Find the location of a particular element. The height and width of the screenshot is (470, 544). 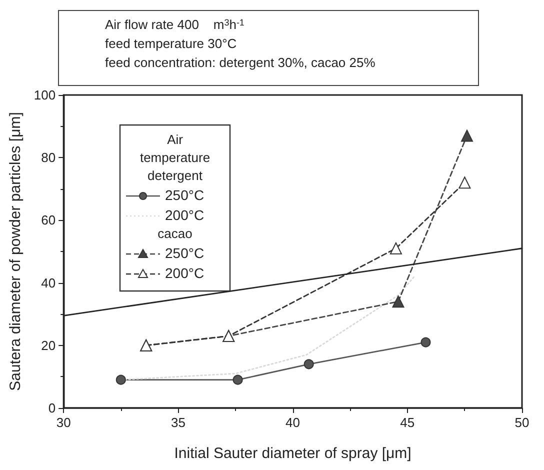

y-tick-label: 0 is located at coordinates (52, 408).